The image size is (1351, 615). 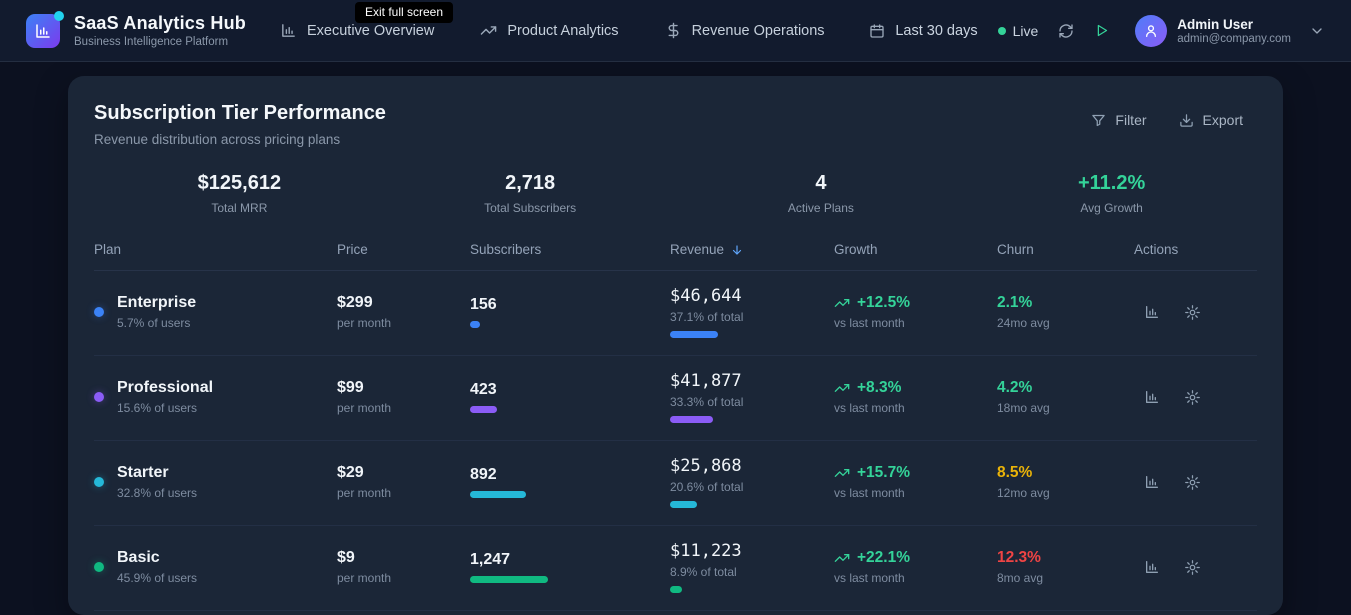 What do you see at coordinates (404, 12) in the screenshot?
I see `exit-fullscreen-tooltip: Exit full screen` at bounding box center [404, 12].